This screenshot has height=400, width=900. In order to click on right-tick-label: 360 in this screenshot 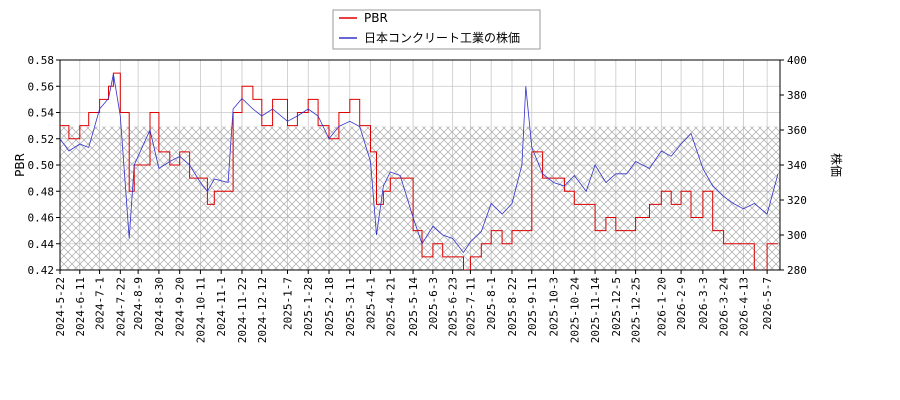, I will do `click(797, 130)`.